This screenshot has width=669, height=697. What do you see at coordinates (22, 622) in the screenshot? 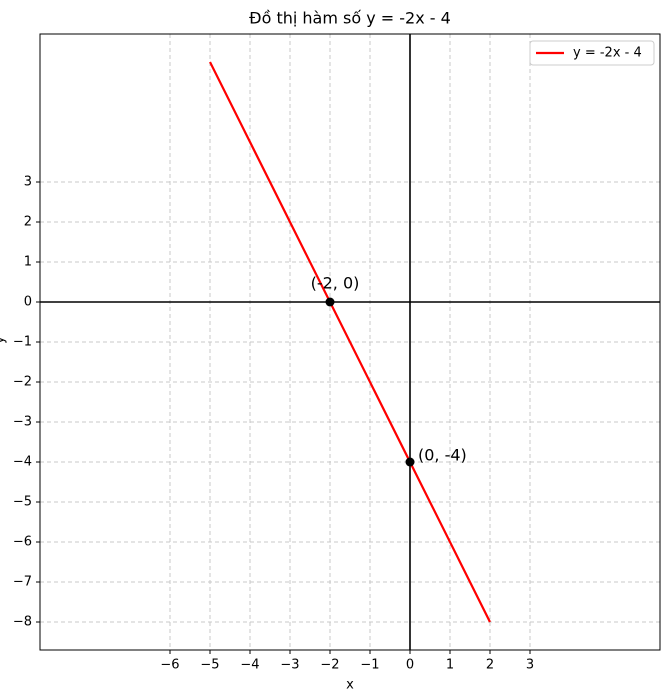
I see `y-tick-label: −8` at bounding box center [22, 622].